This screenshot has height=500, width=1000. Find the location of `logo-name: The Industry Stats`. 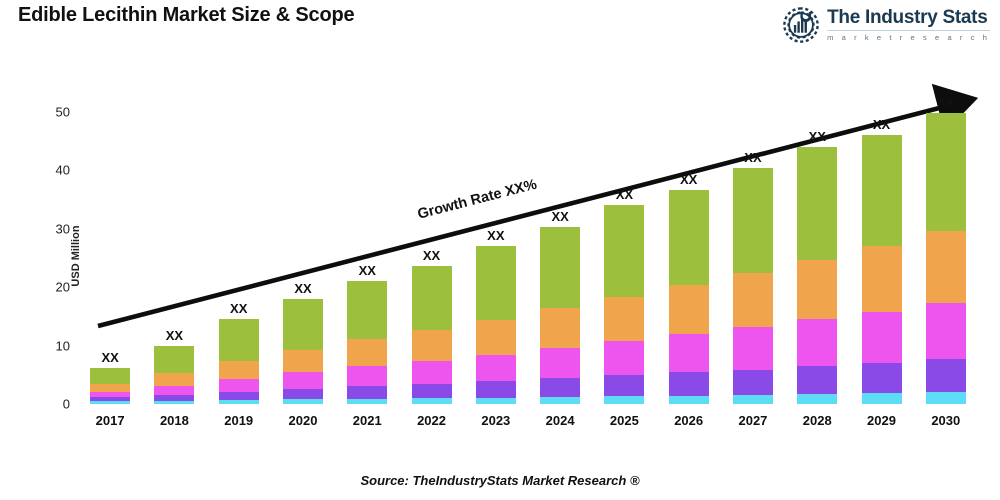

logo-name: The Industry Stats is located at coordinates (907, 17).